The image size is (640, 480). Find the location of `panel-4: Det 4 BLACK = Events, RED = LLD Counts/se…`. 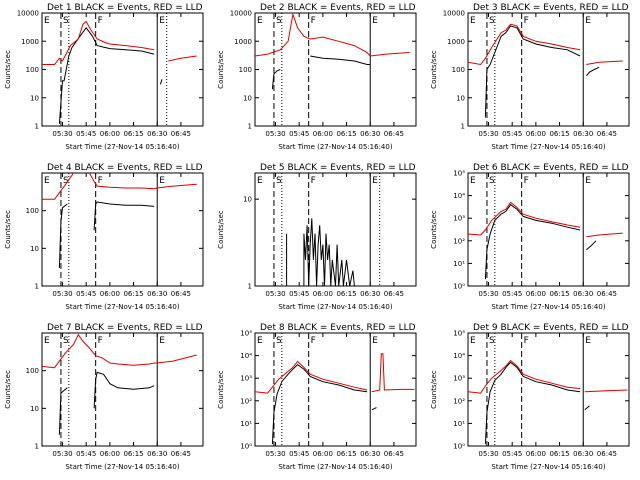

panel-4: Det 4 BLACK = Events, RED = LLD Counts/se… is located at coordinates (104, 237).